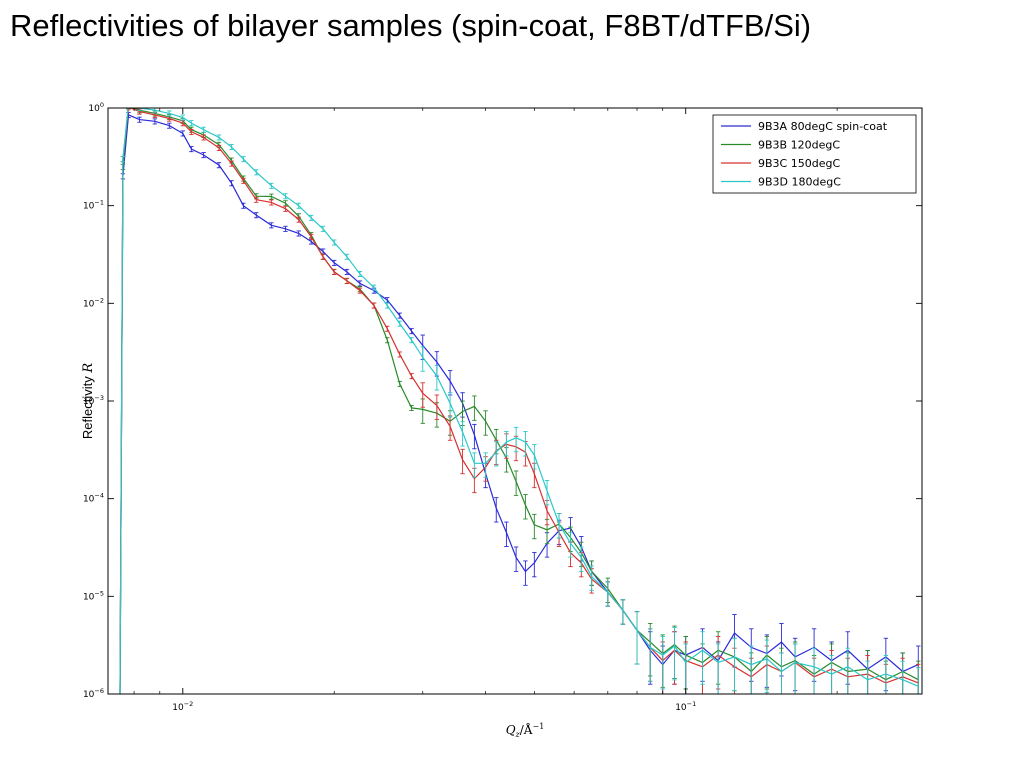  I want to click on legend-entry: 9B3A 80degC spin-coat, so click(804, 126).